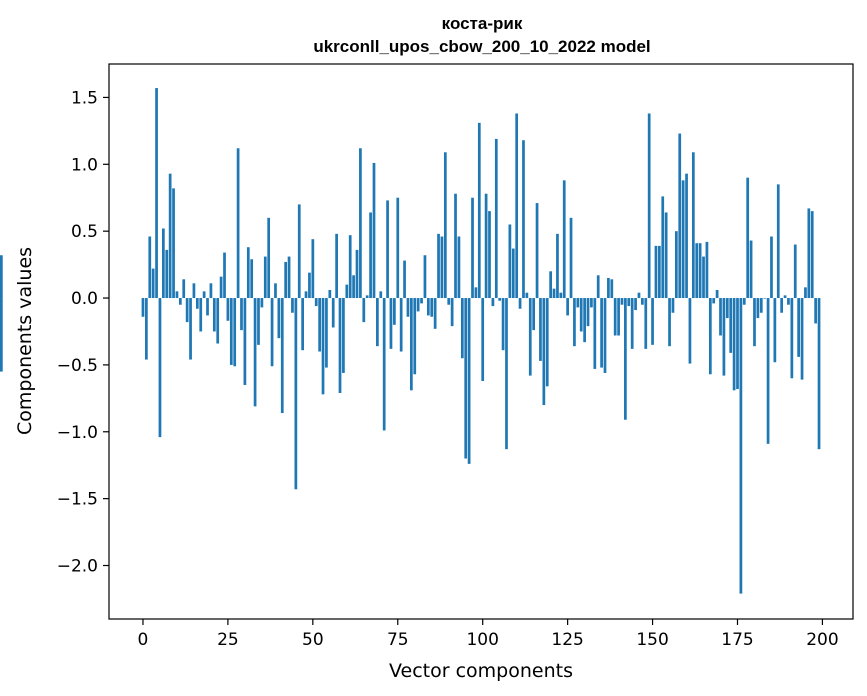 The height and width of the screenshot is (696, 867). I want to click on x-axis-ticks: 0 25 50 75 100 125 150 175 200, so click(488, 634).